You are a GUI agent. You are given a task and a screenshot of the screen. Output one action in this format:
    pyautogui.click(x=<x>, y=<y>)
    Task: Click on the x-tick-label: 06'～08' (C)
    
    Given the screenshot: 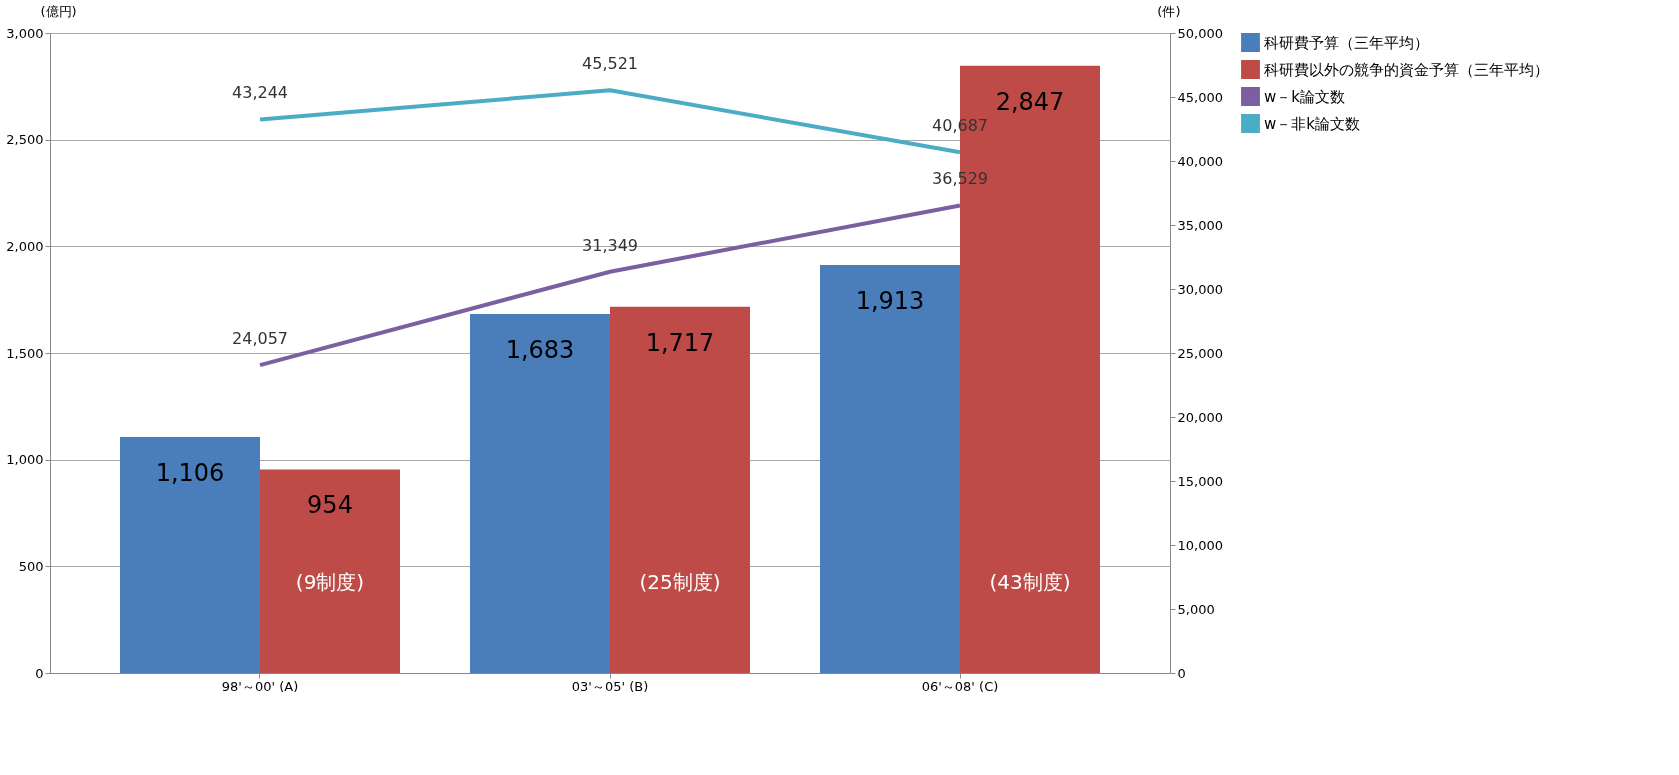 What is the action you would take?
    pyautogui.click(x=960, y=686)
    